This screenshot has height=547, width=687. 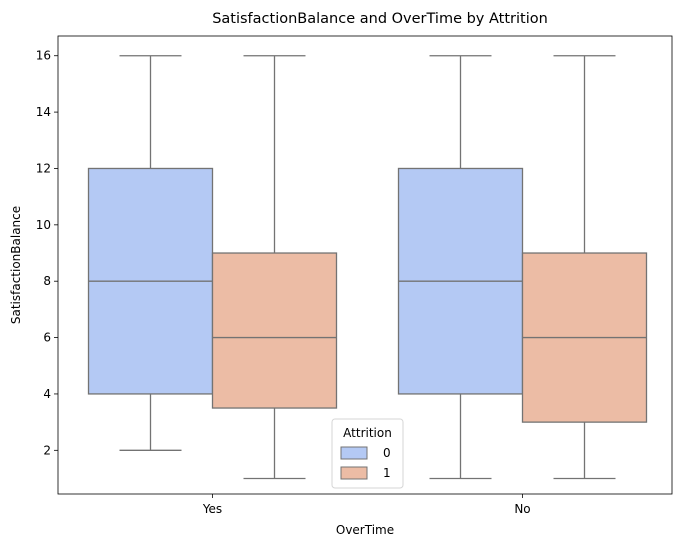 I want to click on legend-label-1: 1, so click(x=387, y=473).